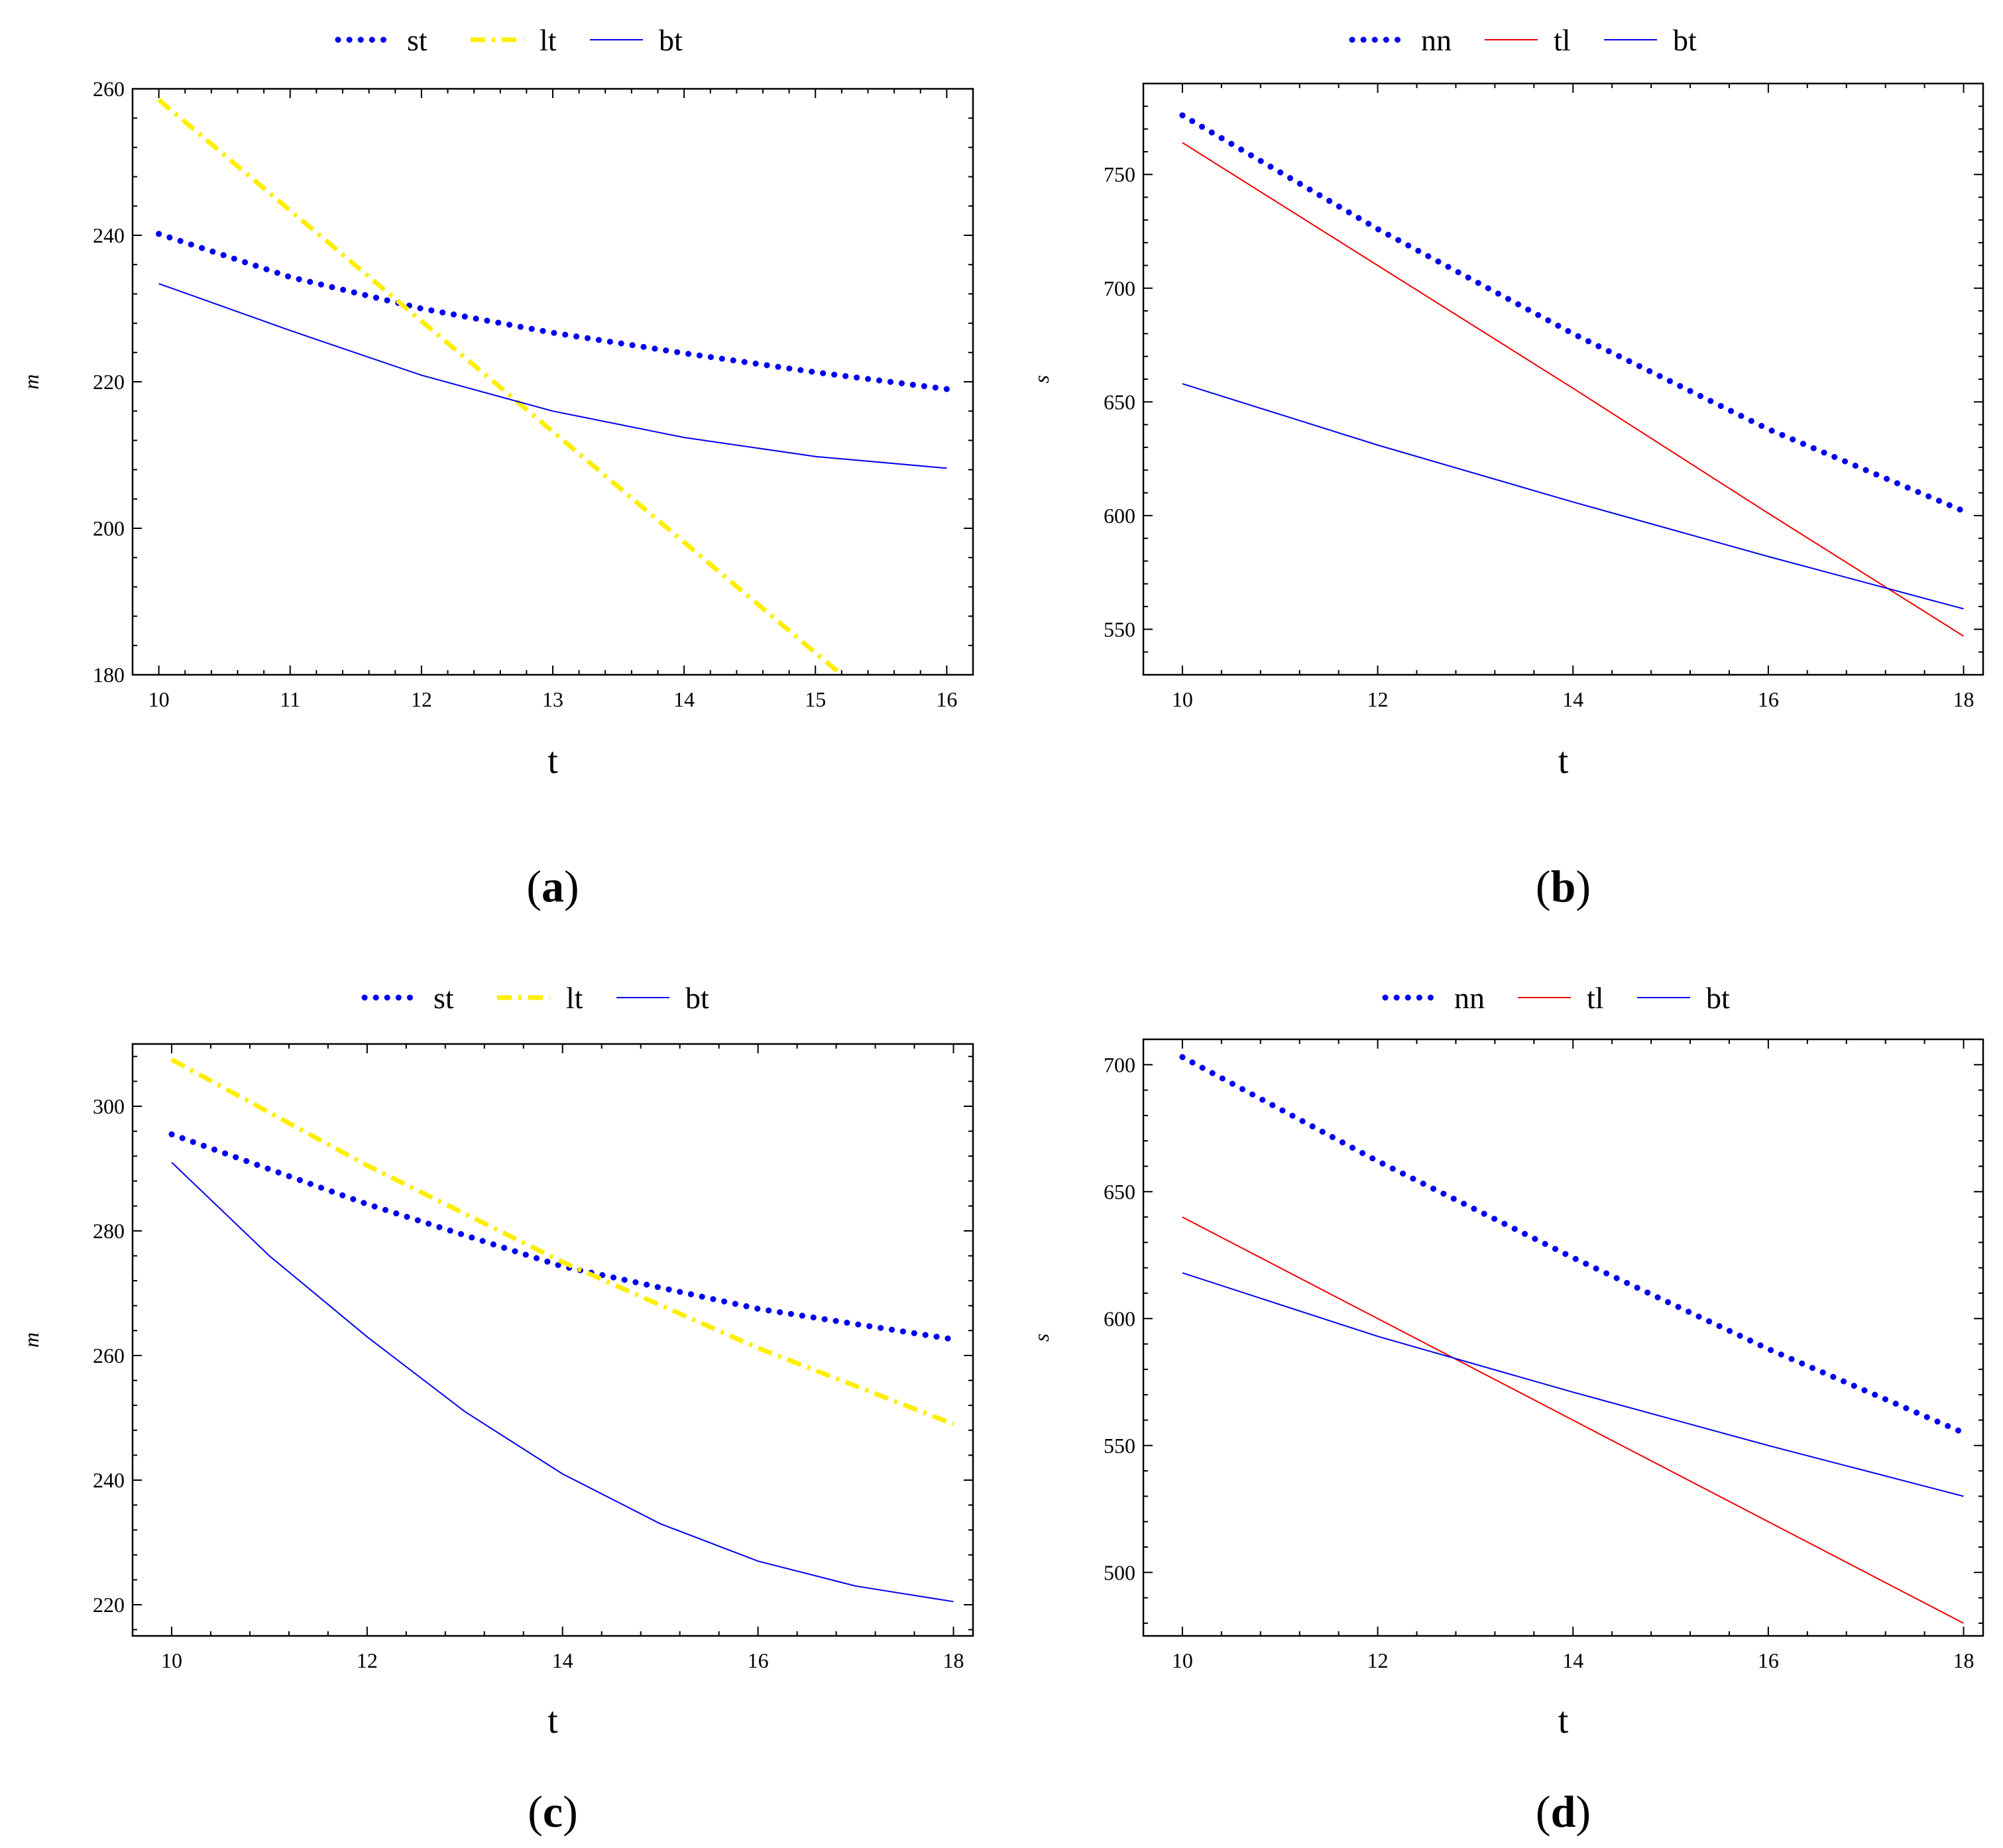  I want to click on y-tick-label: 180, so click(109, 675).